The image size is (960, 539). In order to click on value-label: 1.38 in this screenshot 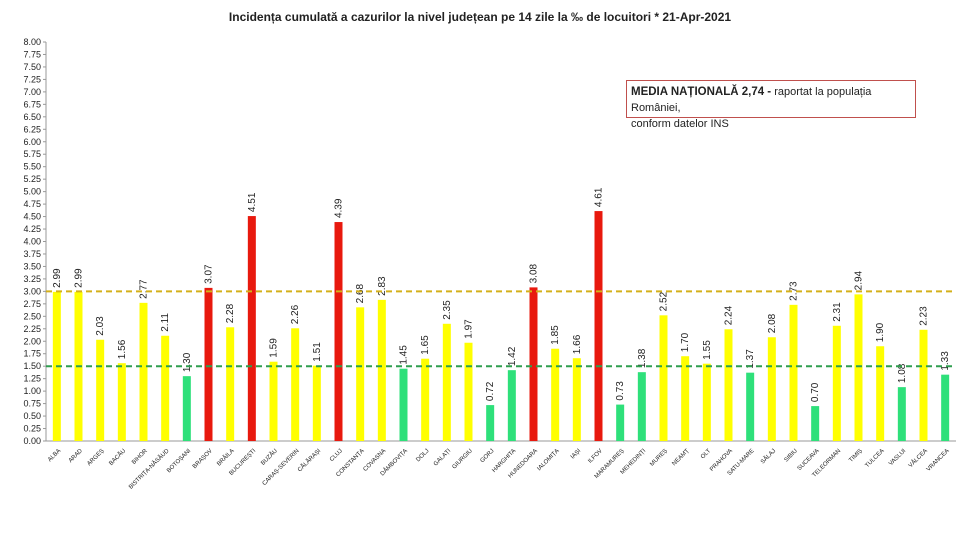, I will do `click(642, 358)`.